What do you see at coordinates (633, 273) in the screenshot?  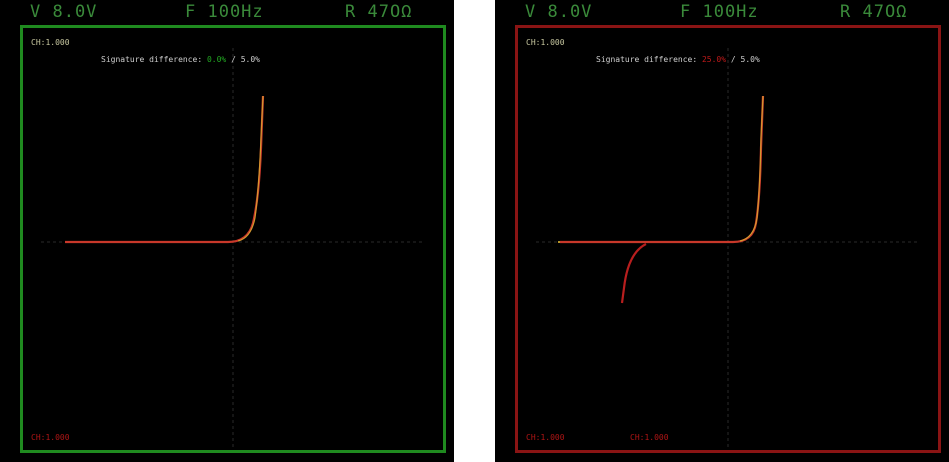 I see `iv-trace-deviation` at bounding box center [633, 273].